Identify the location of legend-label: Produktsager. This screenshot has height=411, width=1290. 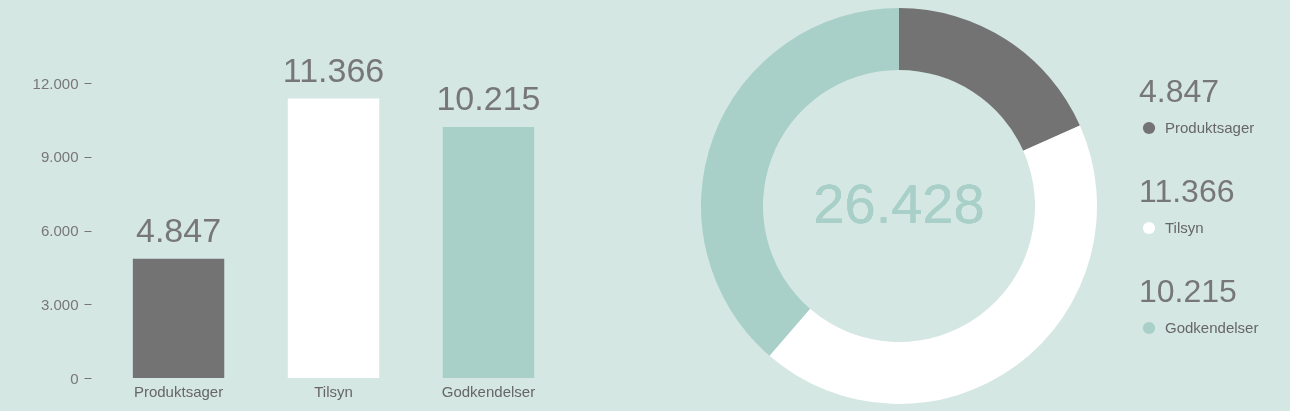
(1210, 127).